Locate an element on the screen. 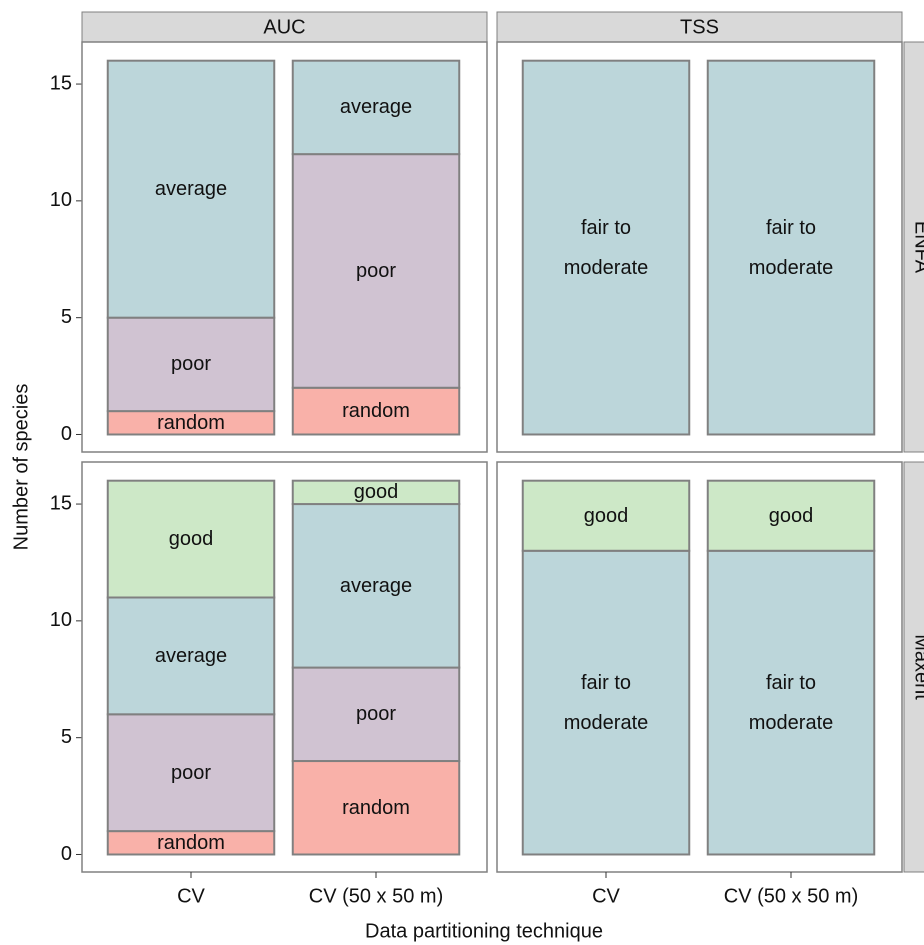  strip-label: ENFA is located at coordinates (917, 247).